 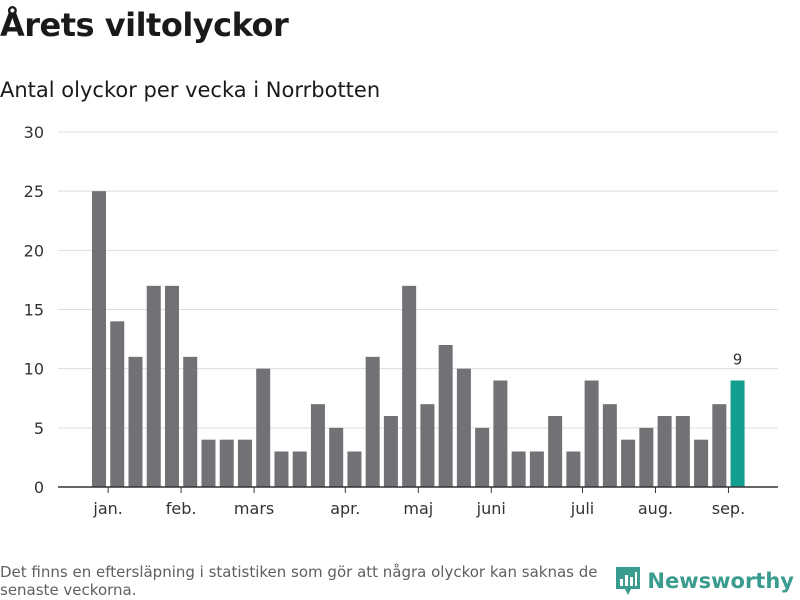 I want to click on x-tick-label: juli, so click(x=582, y=508).